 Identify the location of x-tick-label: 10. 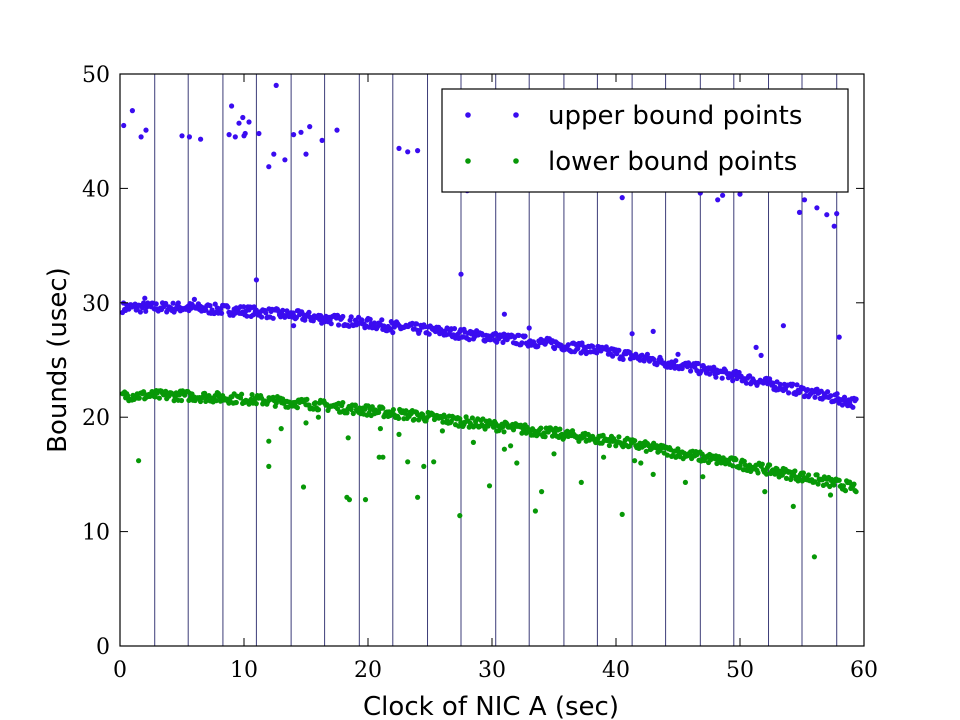
(244, 670).